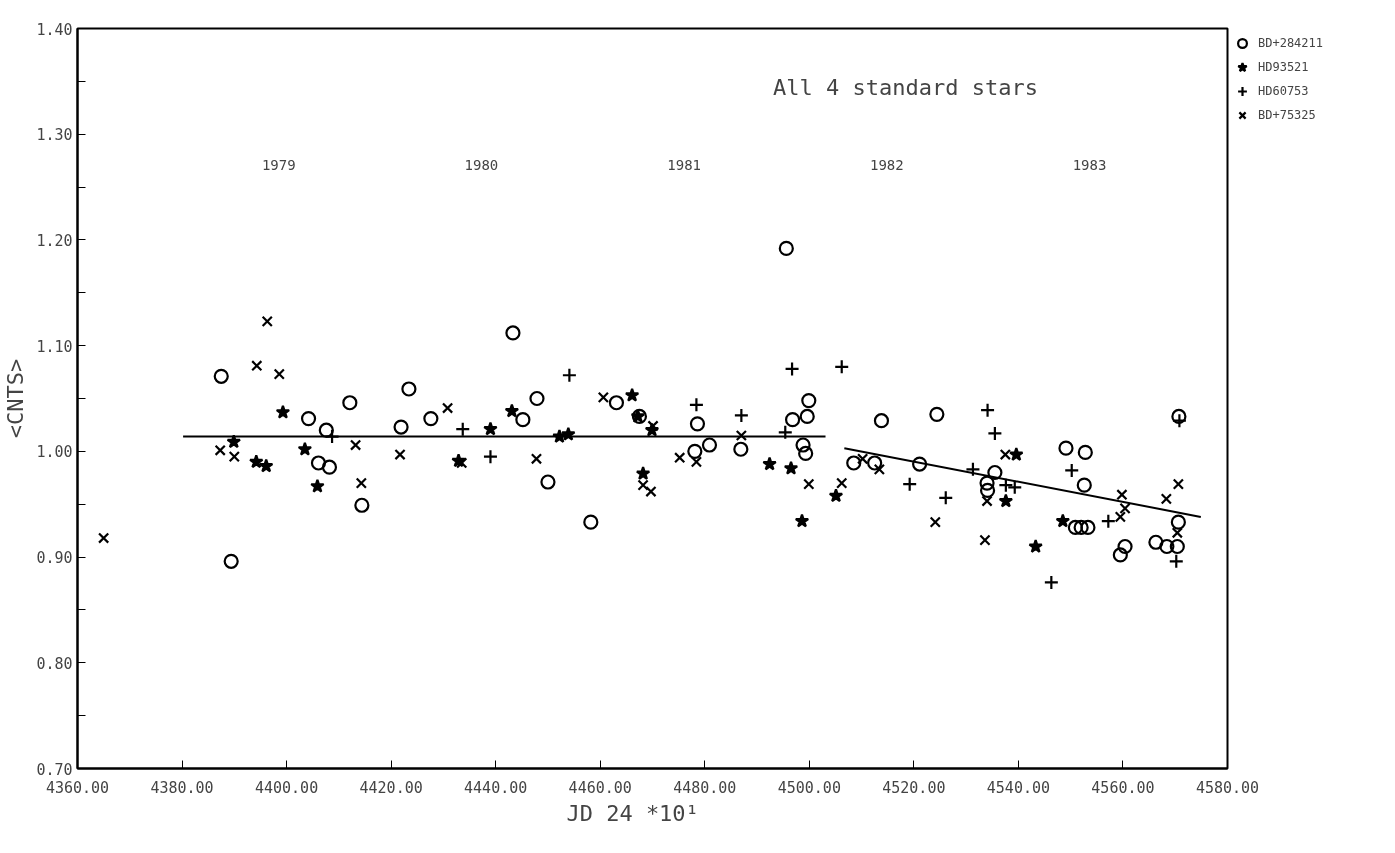 The image size is (1395, 853). Describe the element at coordinates (77, 787) in the screenshot. I see `x-tick-label: 4360.00` at that location.